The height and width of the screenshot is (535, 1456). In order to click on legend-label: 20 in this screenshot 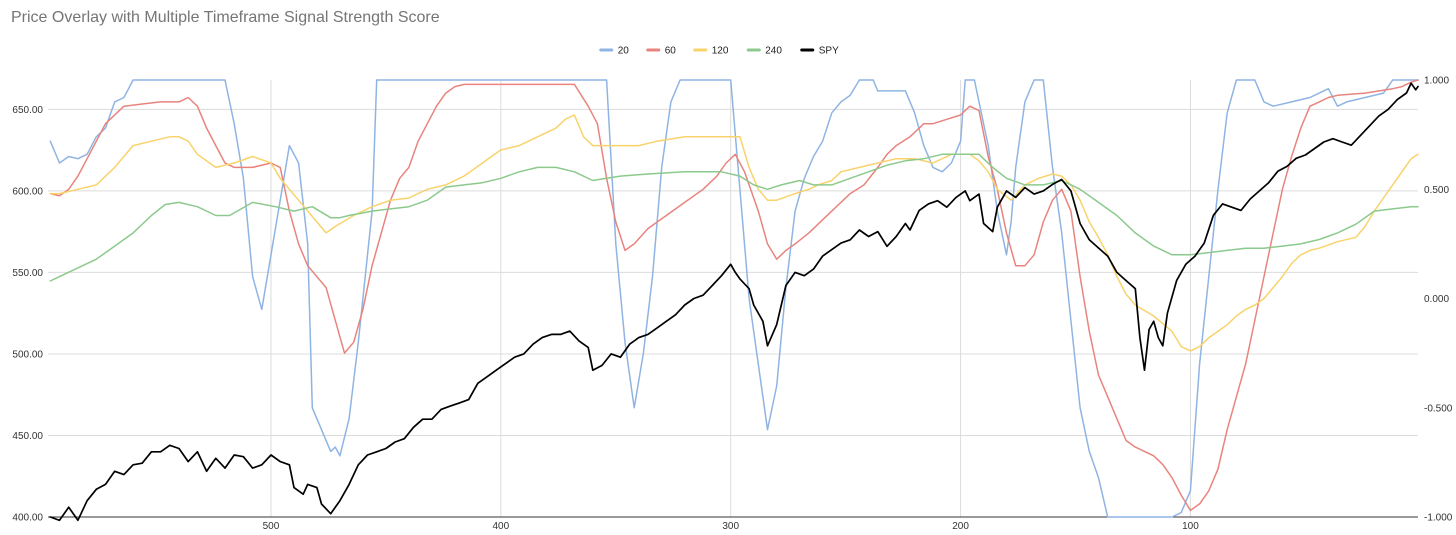, I will do `click(624, 51)`.